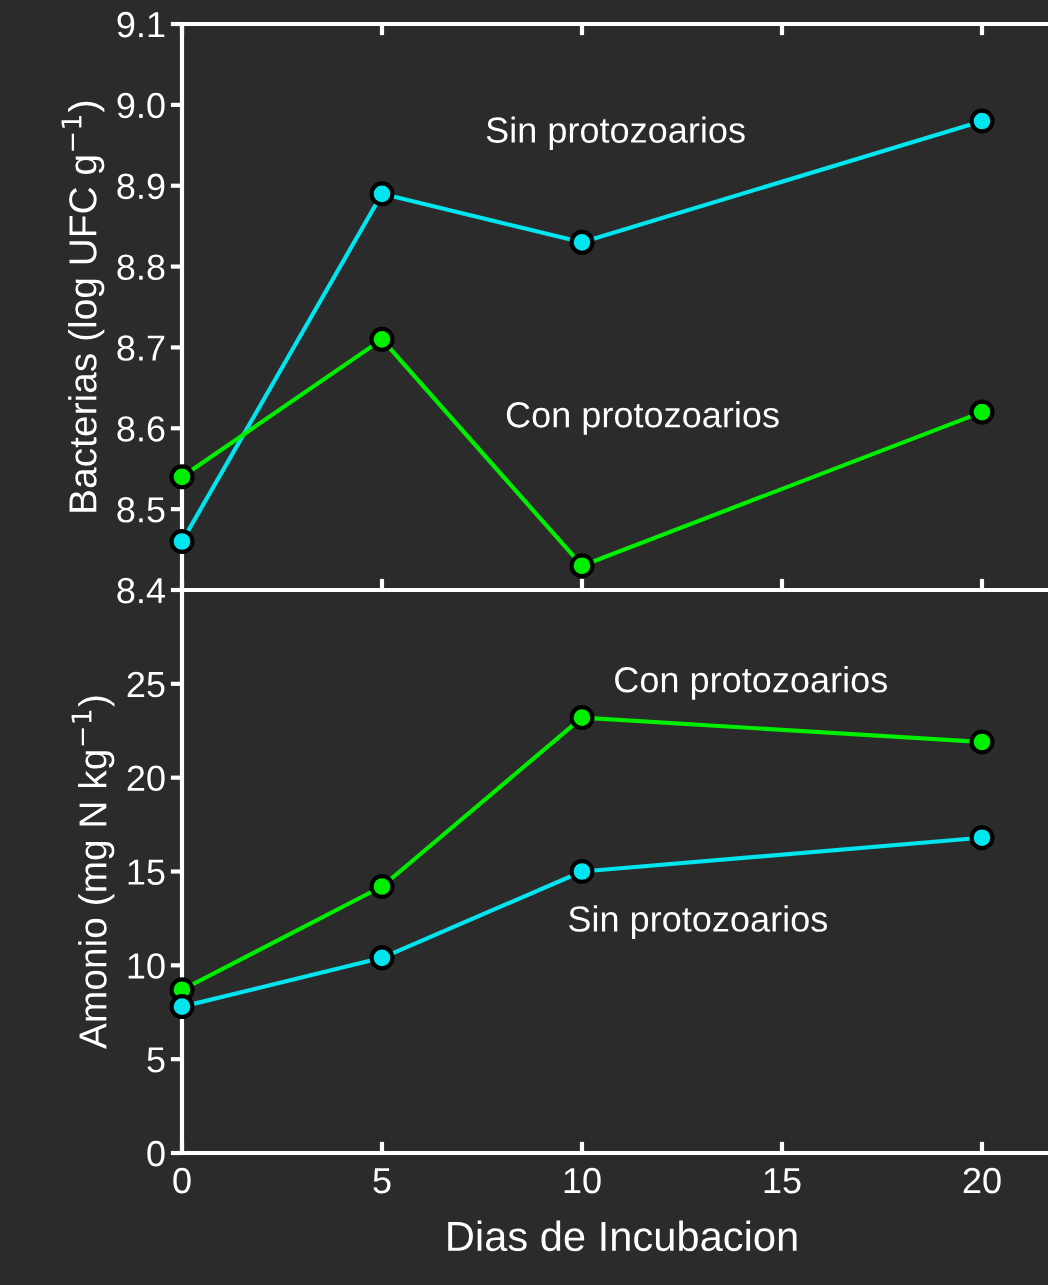  I want to click on y-tick-label: 8.9, so click(141, 186).